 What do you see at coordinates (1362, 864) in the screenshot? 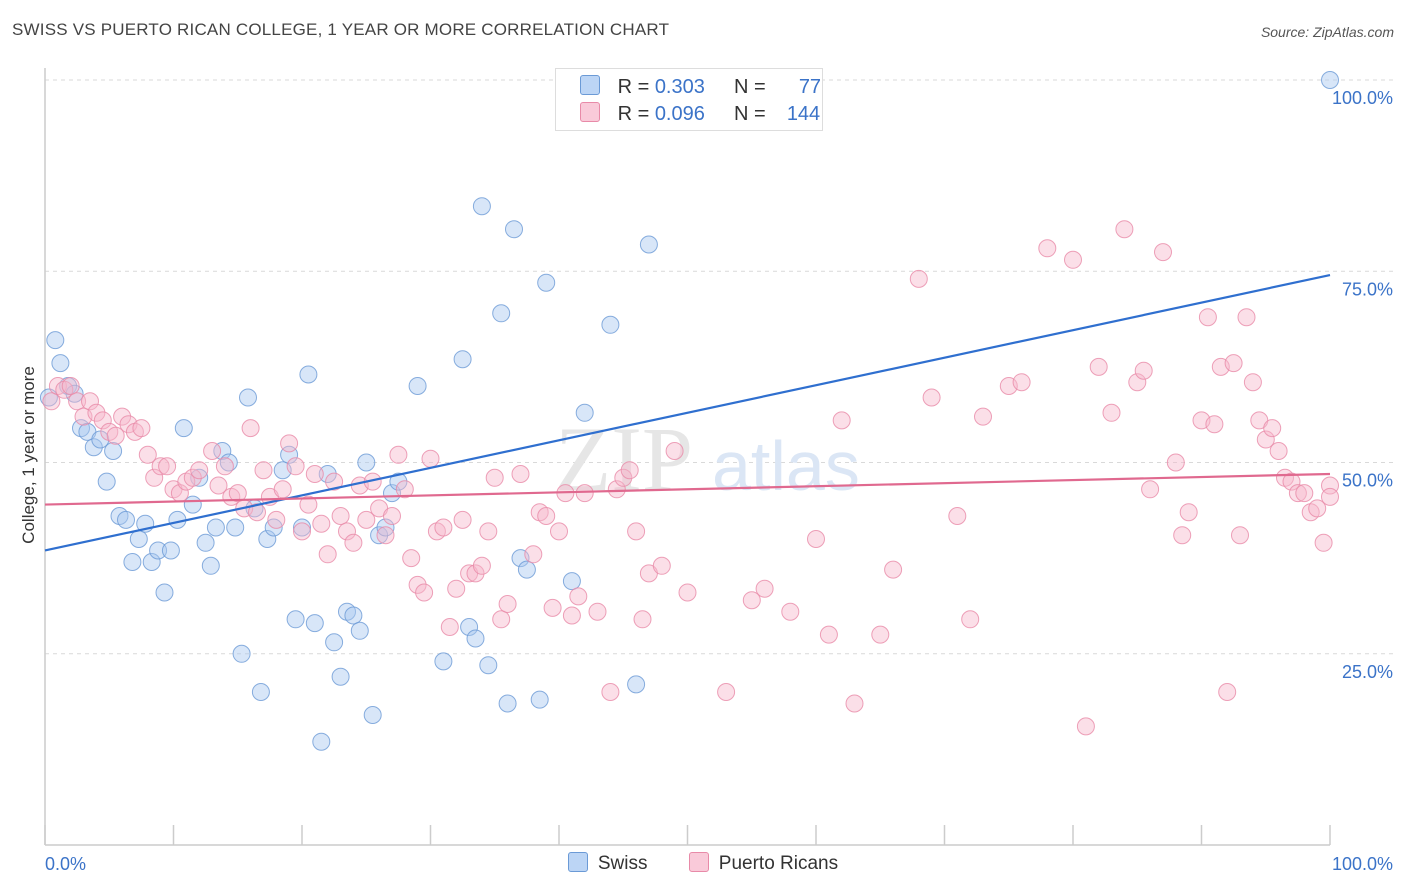
I see `x-tick-label: 100.0%` at bounding box center [1362, 864].